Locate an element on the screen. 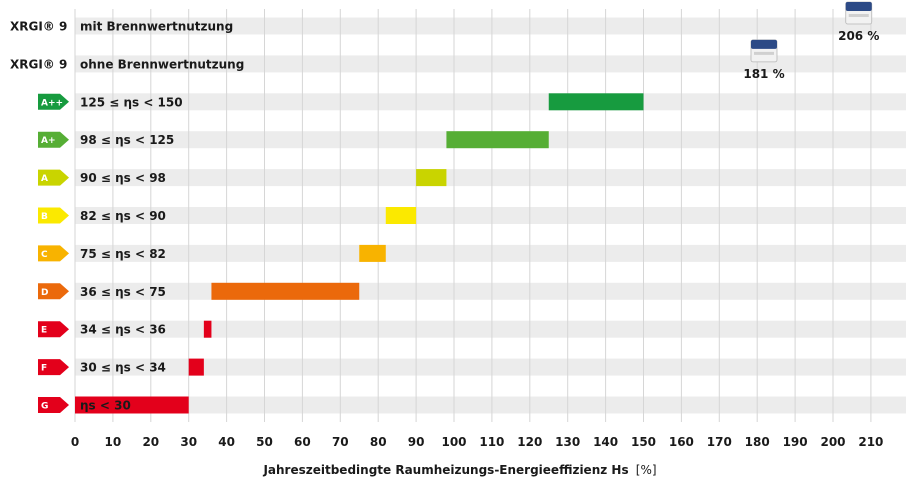  x-tick-label: 130 is located at coordinates (567, 442).